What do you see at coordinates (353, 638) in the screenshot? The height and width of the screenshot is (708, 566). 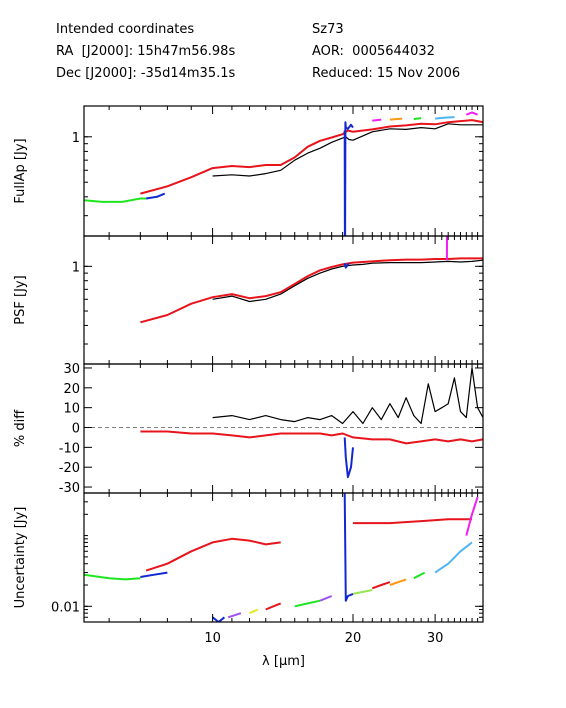 I see `x-tick-label: 20` at bounding box center [353, 638].